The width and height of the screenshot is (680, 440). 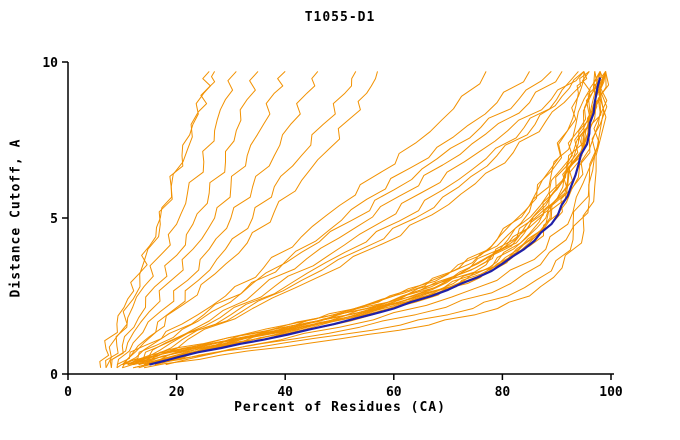 What do you see at coordinates (394, 392) in the screenshot?
I see `x-tick-label: 60` at bounding box center [394, 392].